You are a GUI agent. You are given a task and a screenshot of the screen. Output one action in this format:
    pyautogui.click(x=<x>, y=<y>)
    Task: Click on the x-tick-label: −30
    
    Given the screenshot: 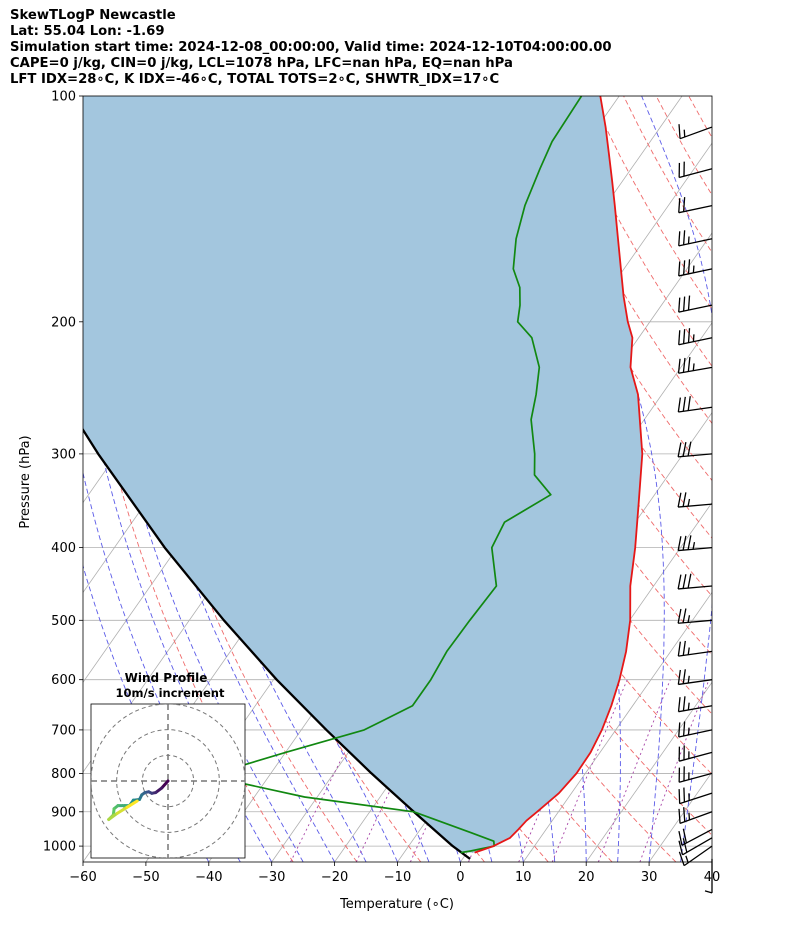 What is the action you would take?
    pyautogui.click(x=271, y=877)
    